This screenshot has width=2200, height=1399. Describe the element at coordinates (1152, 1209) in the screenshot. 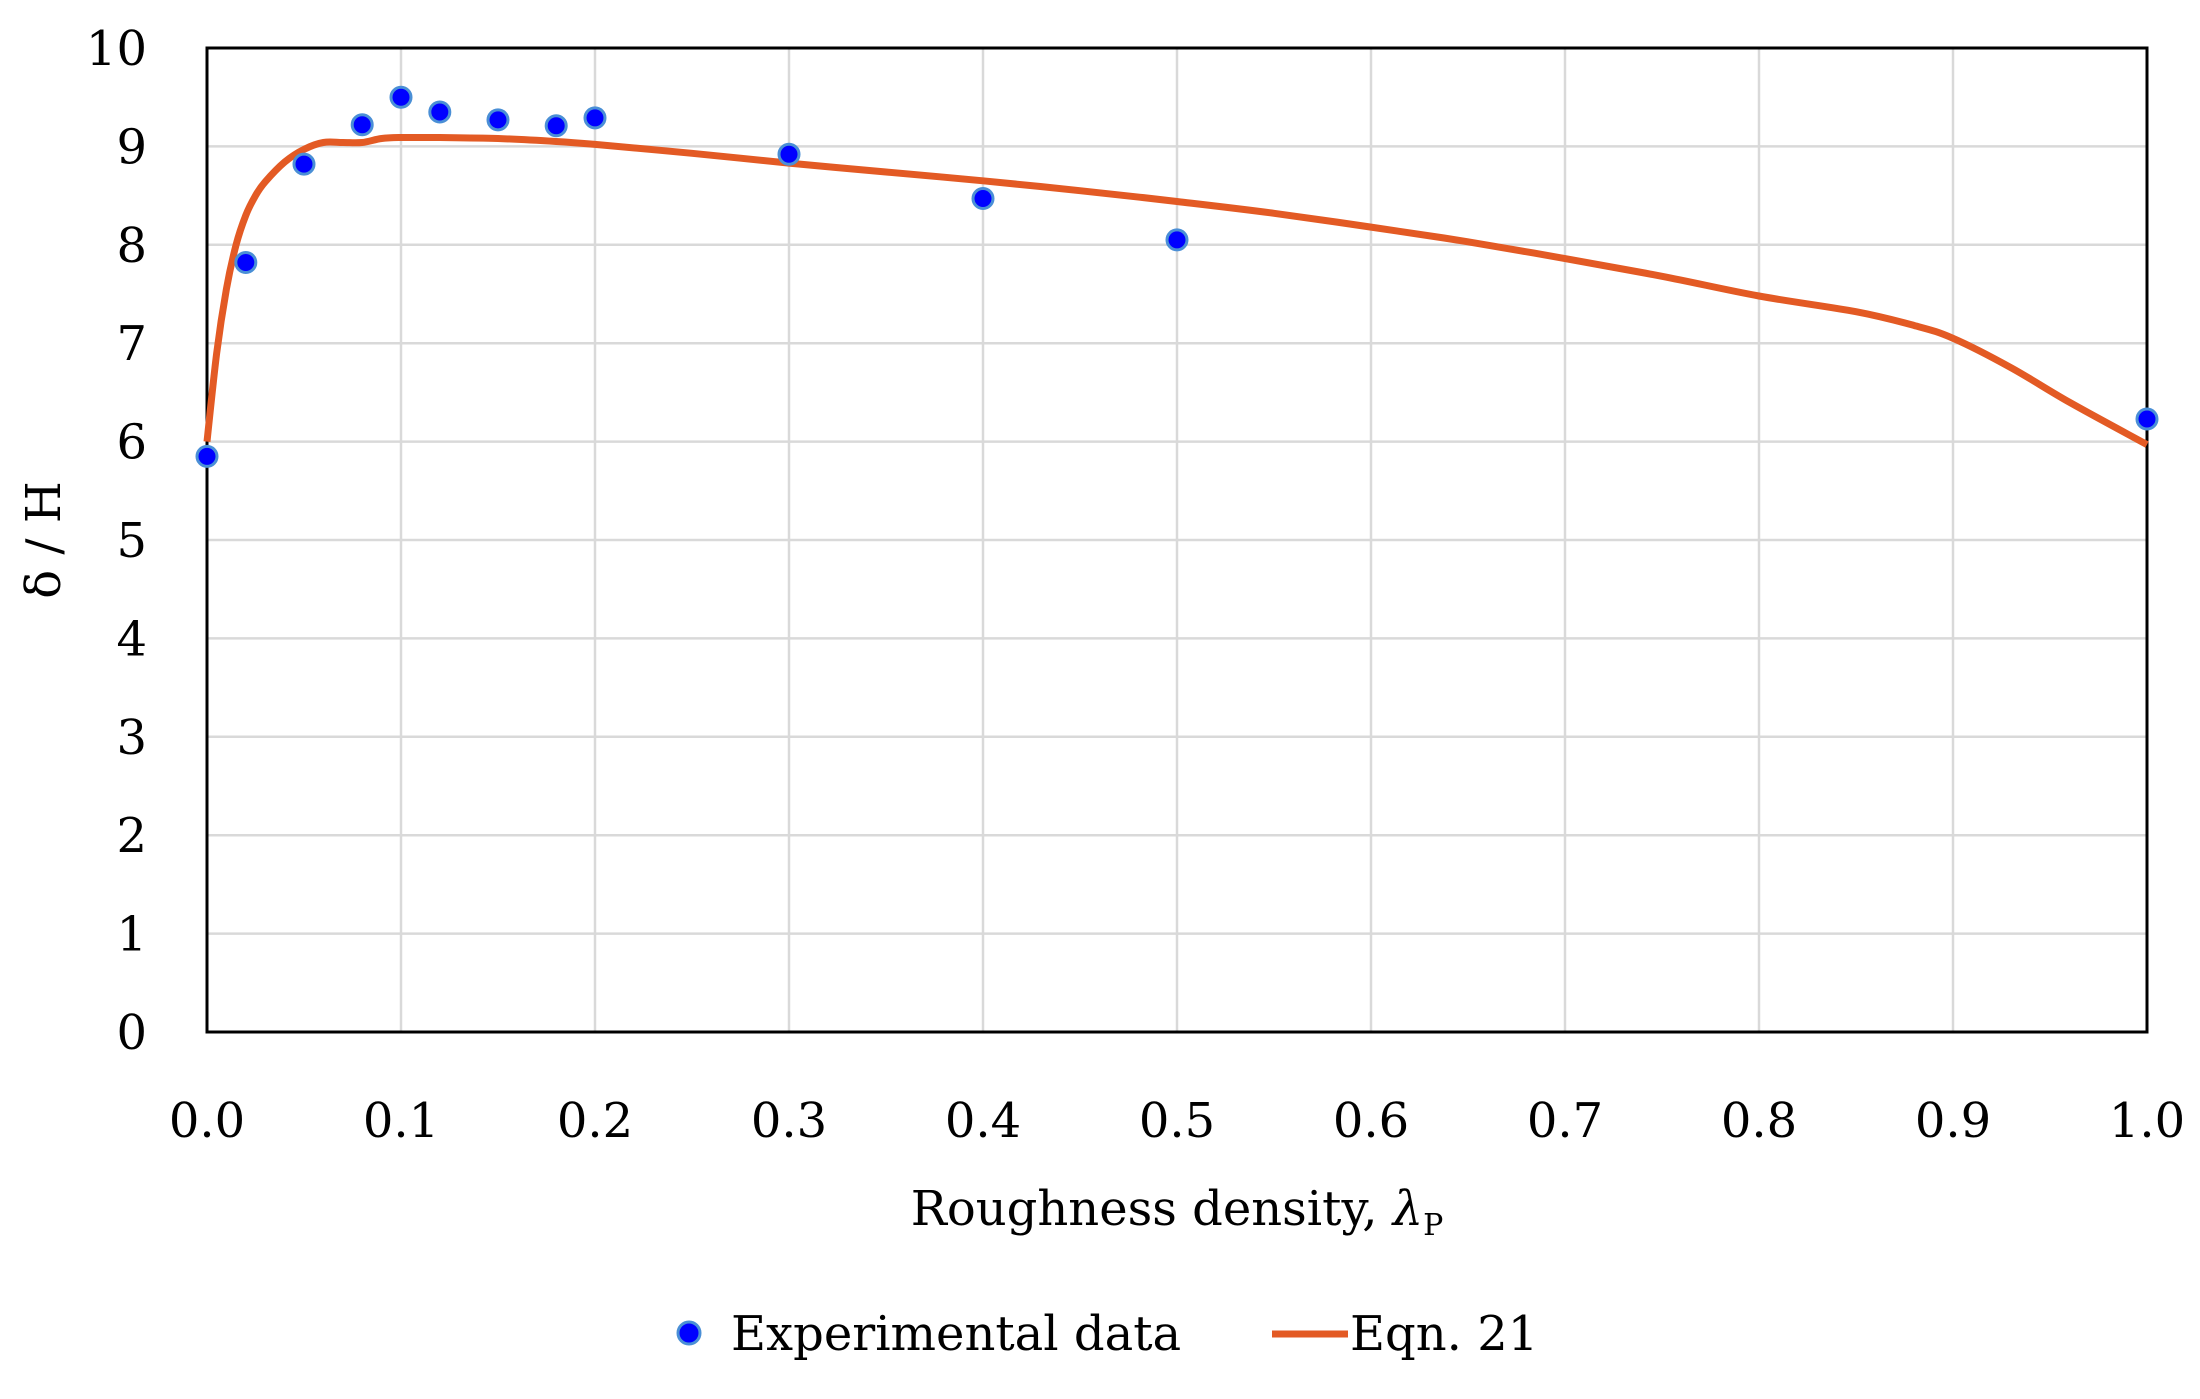

I see `x-axis-label-text: Roughness density,` at that location.